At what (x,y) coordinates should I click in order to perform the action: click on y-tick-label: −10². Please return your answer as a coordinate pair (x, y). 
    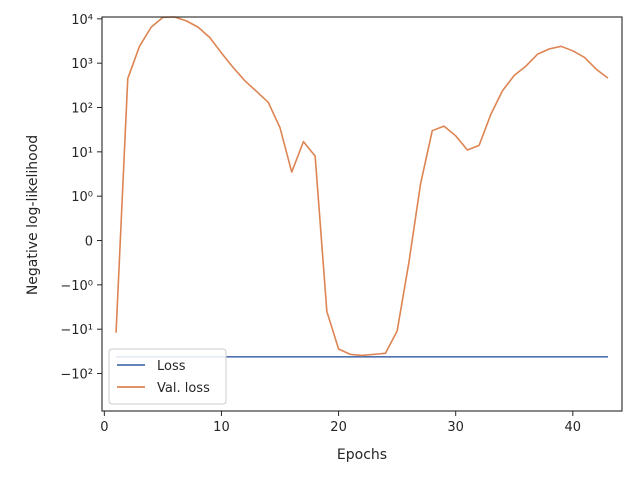
    Looking at the image, I should click on (76, 375).